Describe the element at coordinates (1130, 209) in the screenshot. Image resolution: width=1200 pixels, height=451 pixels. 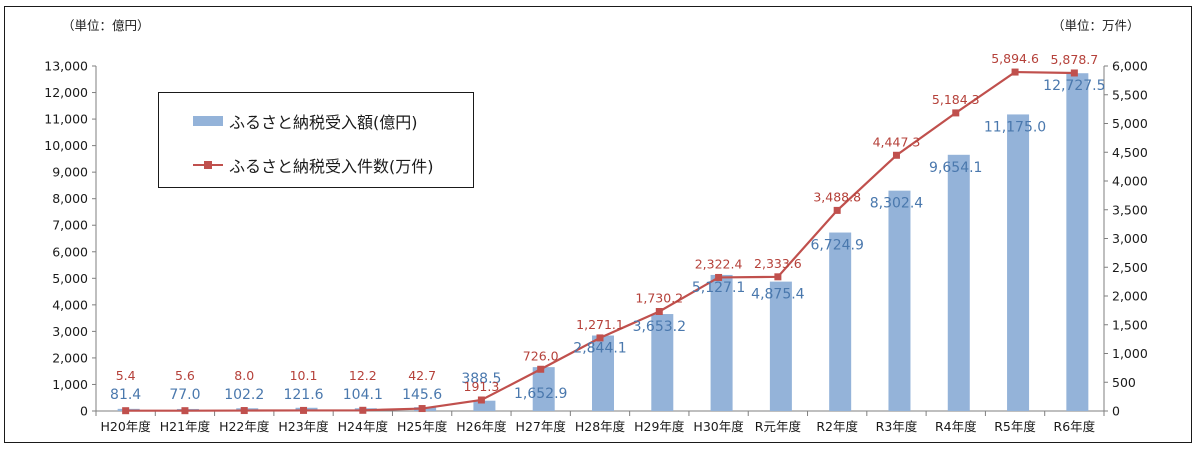
I see `right-tick-label: 3,500` at that location.